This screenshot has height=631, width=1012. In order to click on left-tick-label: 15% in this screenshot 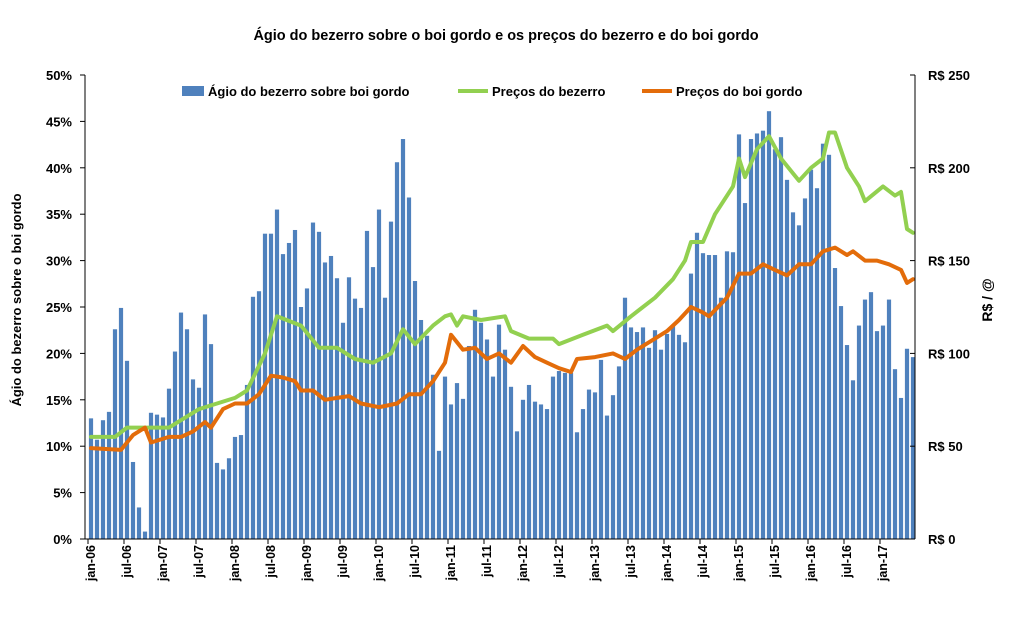, I will do `click(59, 400)`.